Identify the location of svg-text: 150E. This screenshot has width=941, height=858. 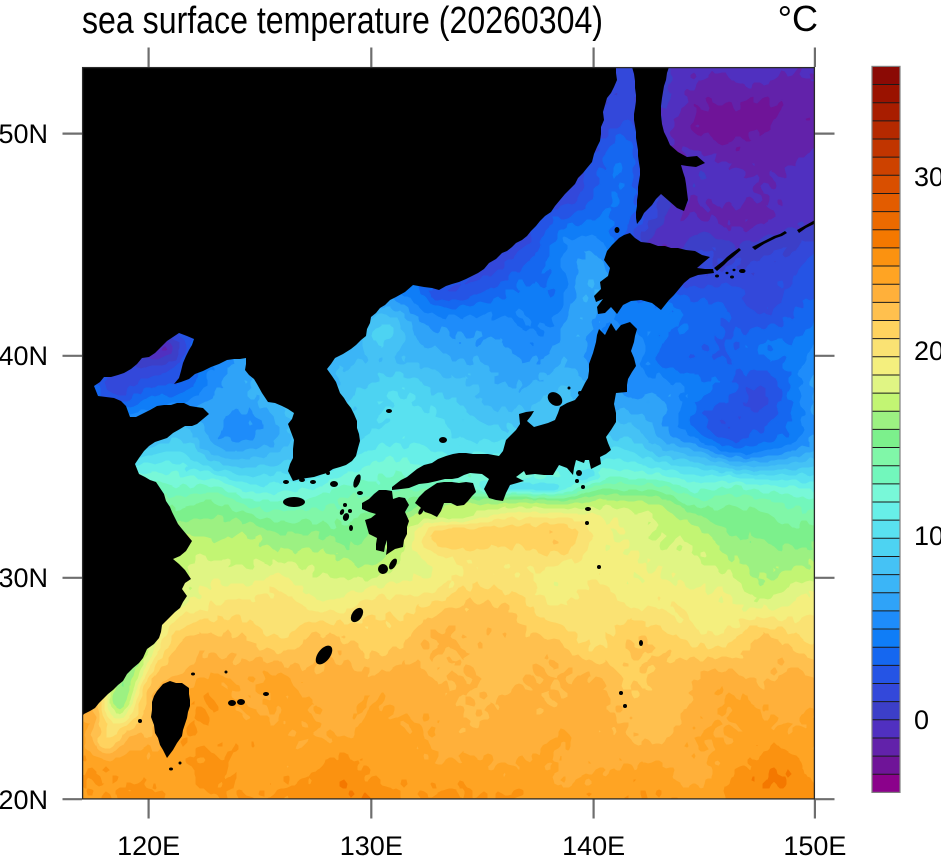
(814, 844).